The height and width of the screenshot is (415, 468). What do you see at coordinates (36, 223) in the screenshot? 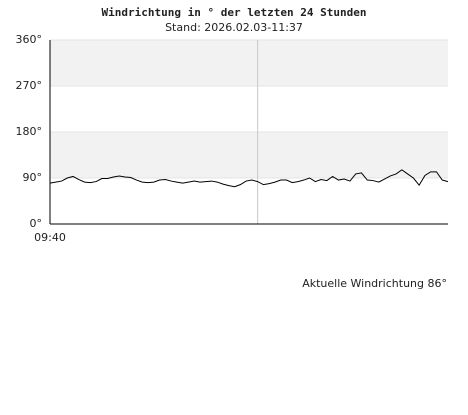
I see `y-tick-label: 0°` at bounding box center [36, 223].